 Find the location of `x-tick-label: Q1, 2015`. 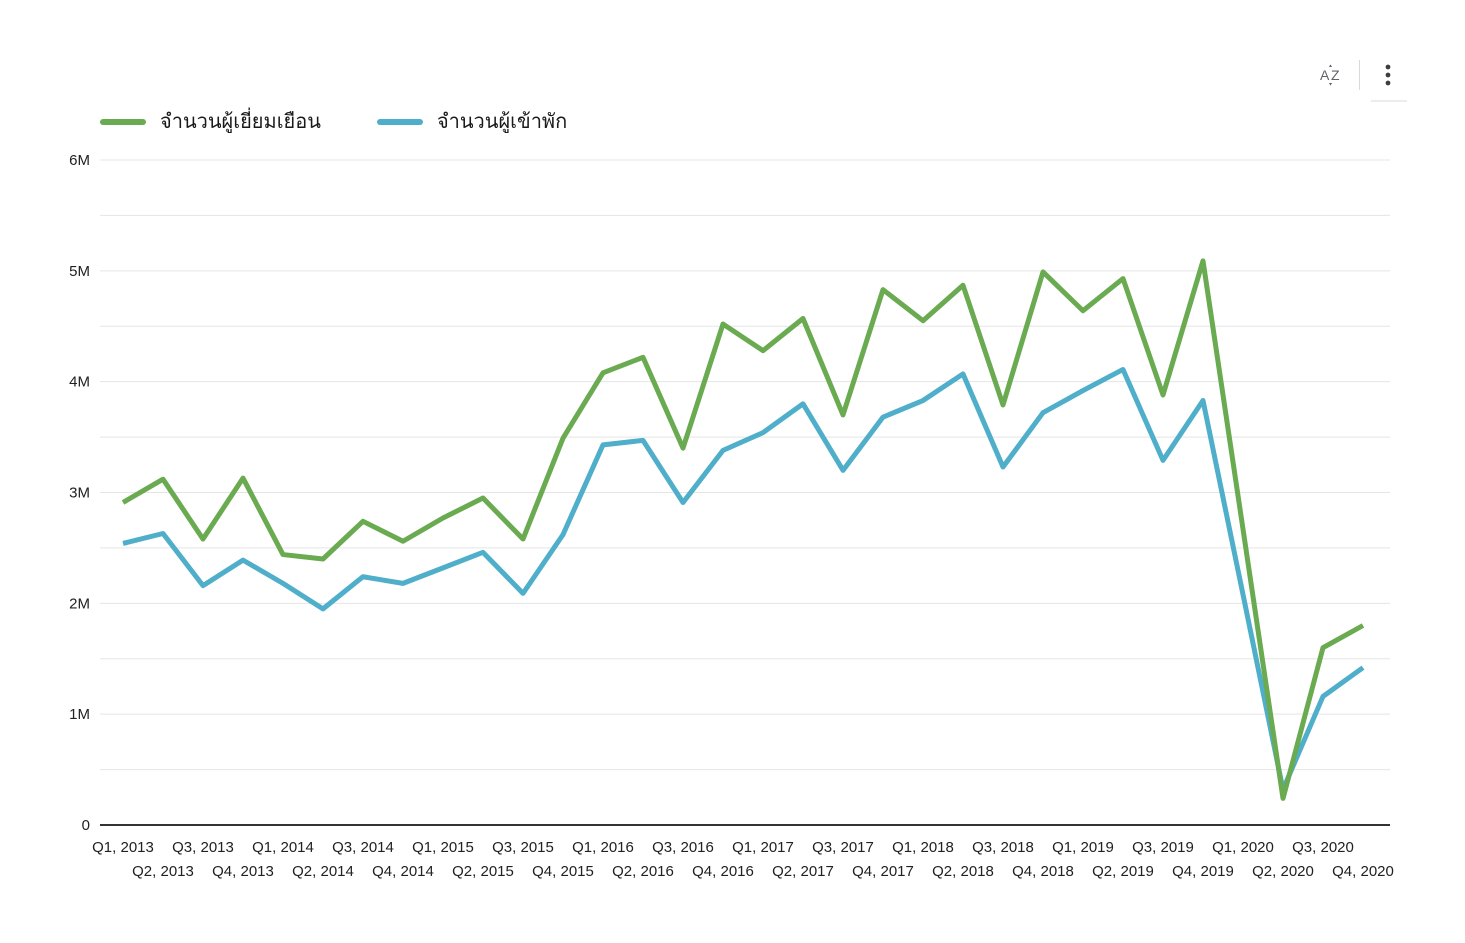

x-tick-label: Q1, 2015 is located at coordinates (443, 847).